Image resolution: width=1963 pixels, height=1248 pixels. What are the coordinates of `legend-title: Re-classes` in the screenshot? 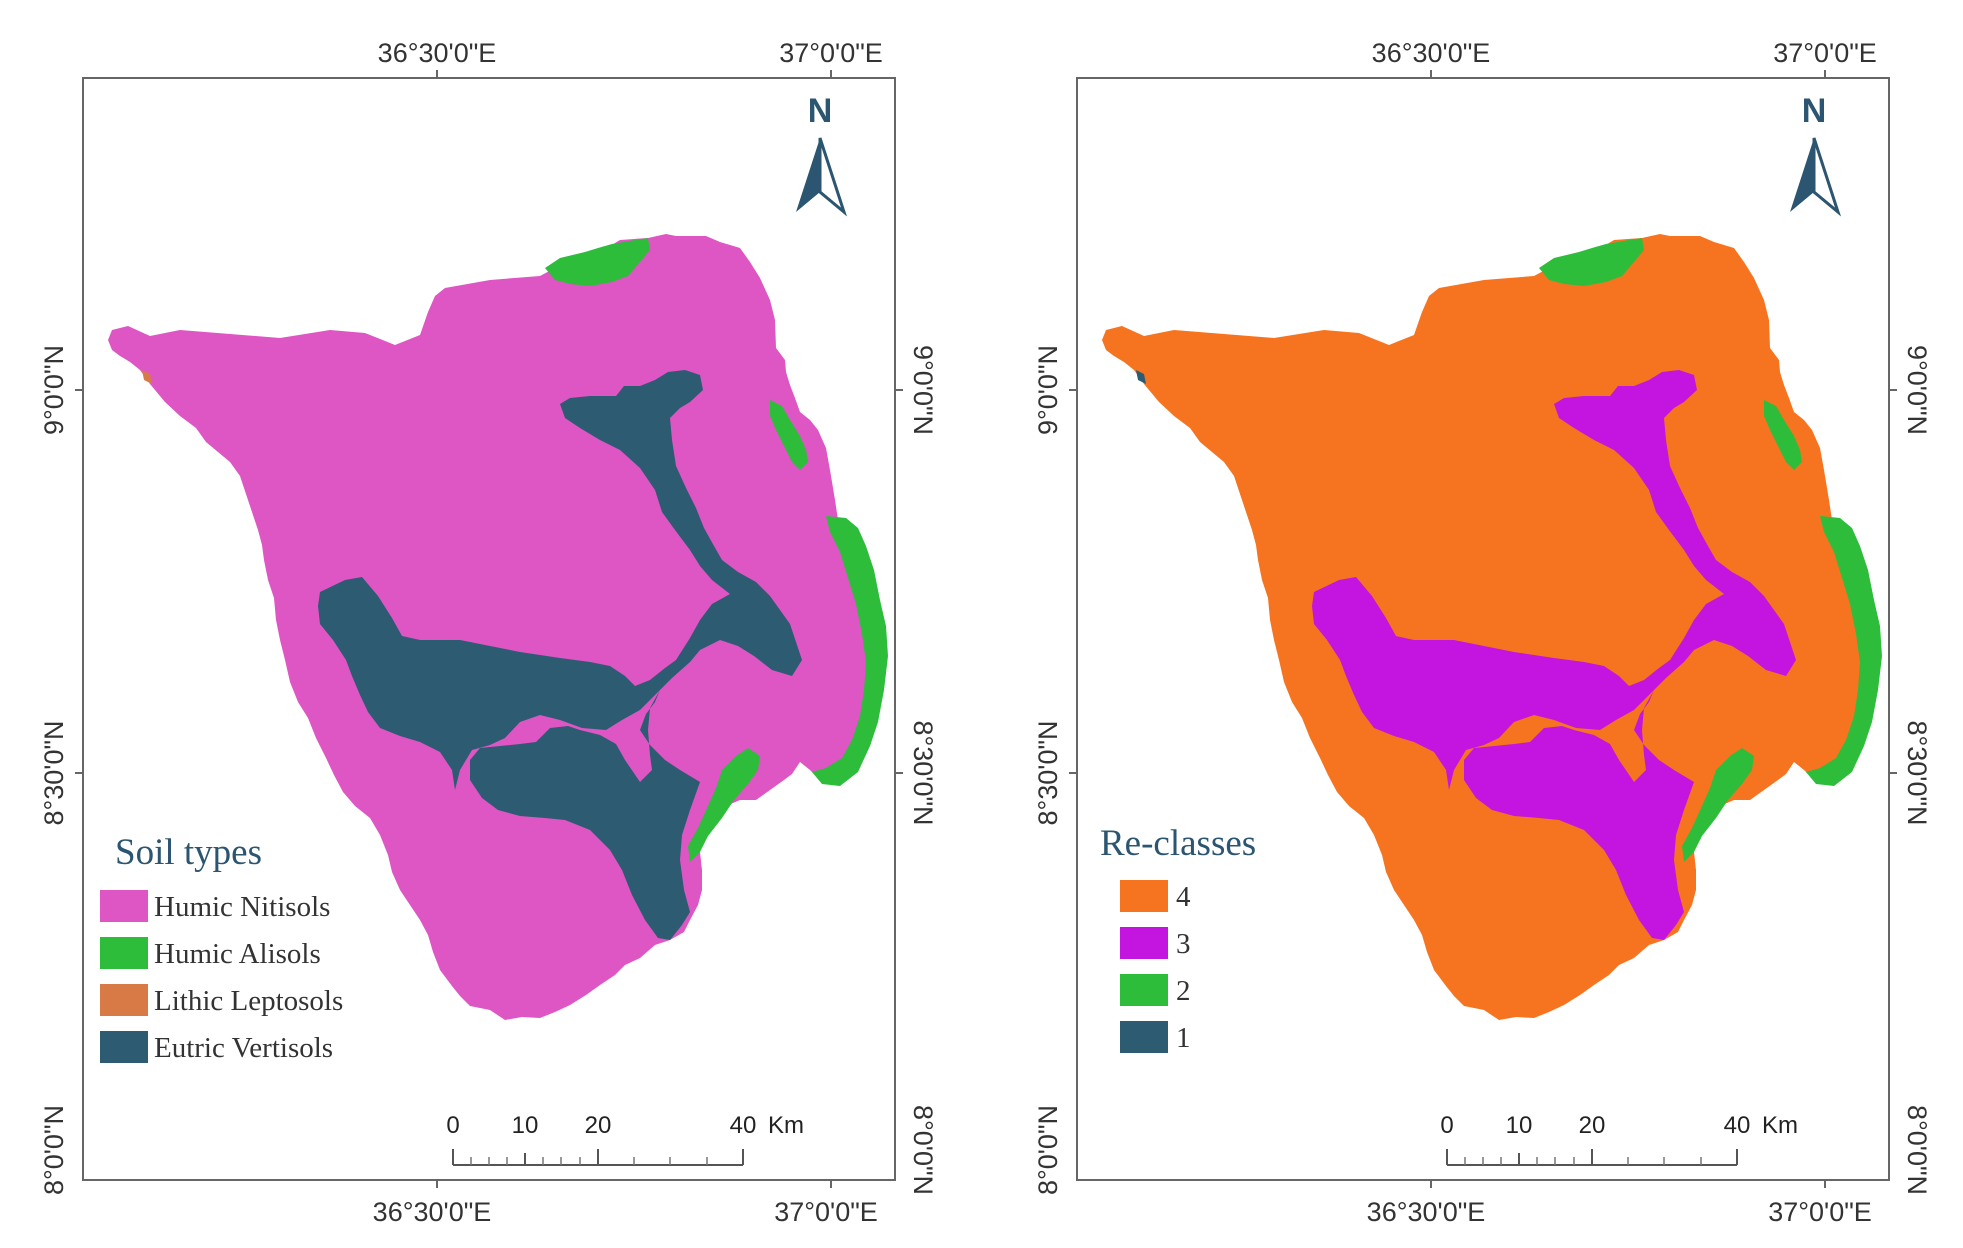 It's located at (1178, 843).